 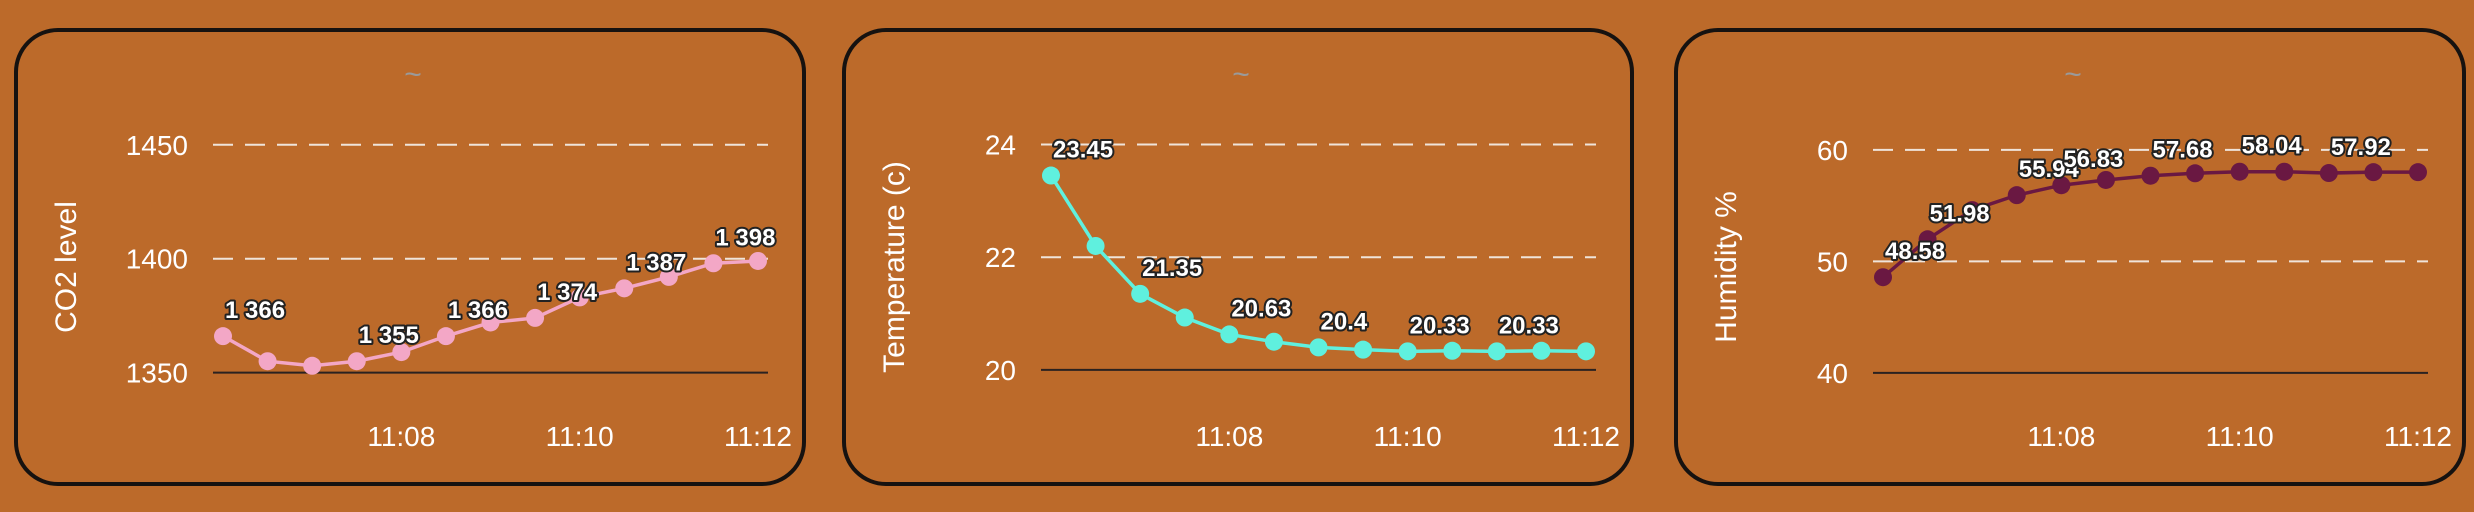 I want to click on data-label: 57.92, so click(x=2361, y=147).